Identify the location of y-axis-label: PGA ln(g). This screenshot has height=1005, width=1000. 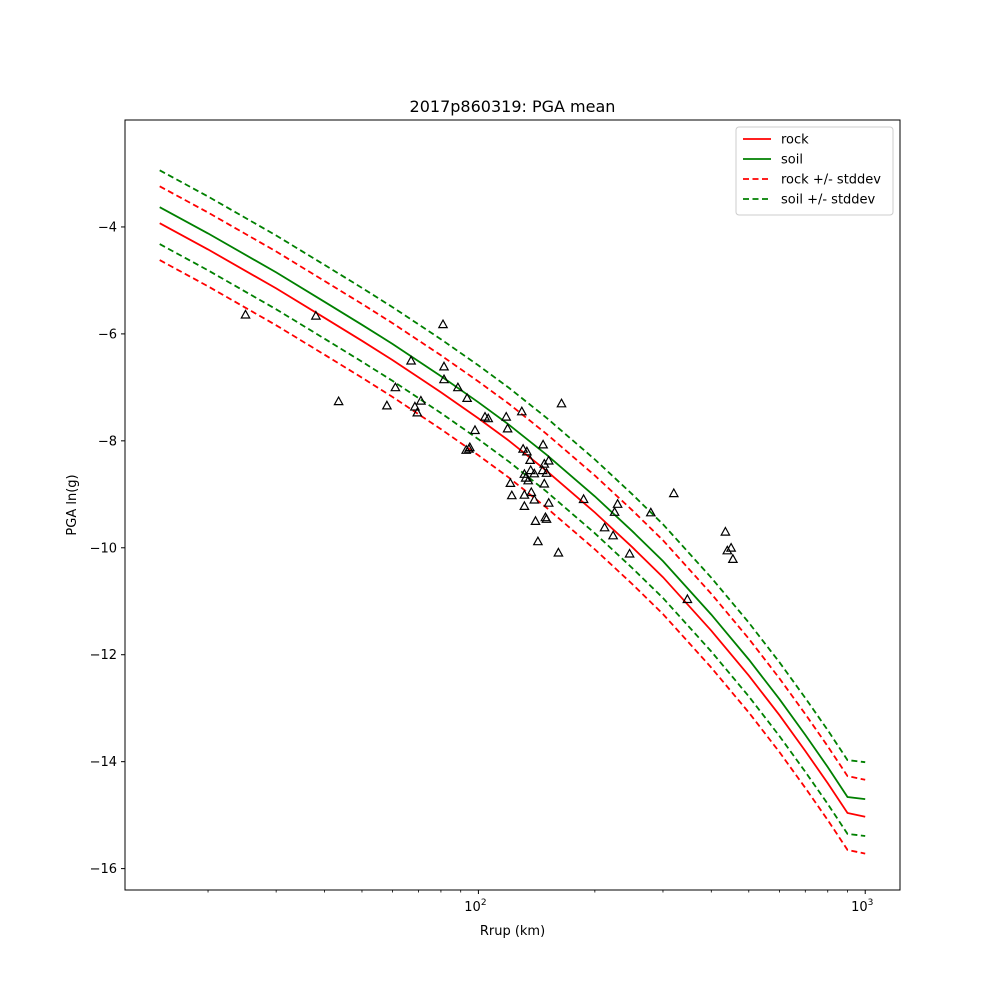
(72, 504).